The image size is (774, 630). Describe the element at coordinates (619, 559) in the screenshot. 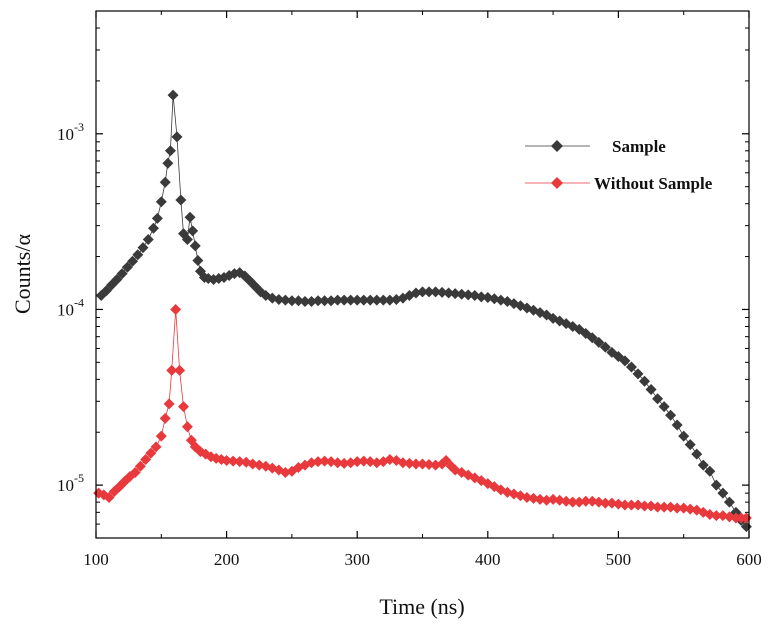

I see `x-tick-label: 500` at that location.